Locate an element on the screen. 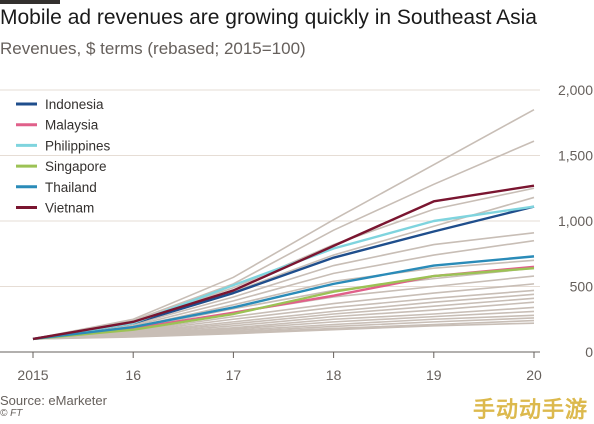  background-series-line is located at coordinates (283, 331).